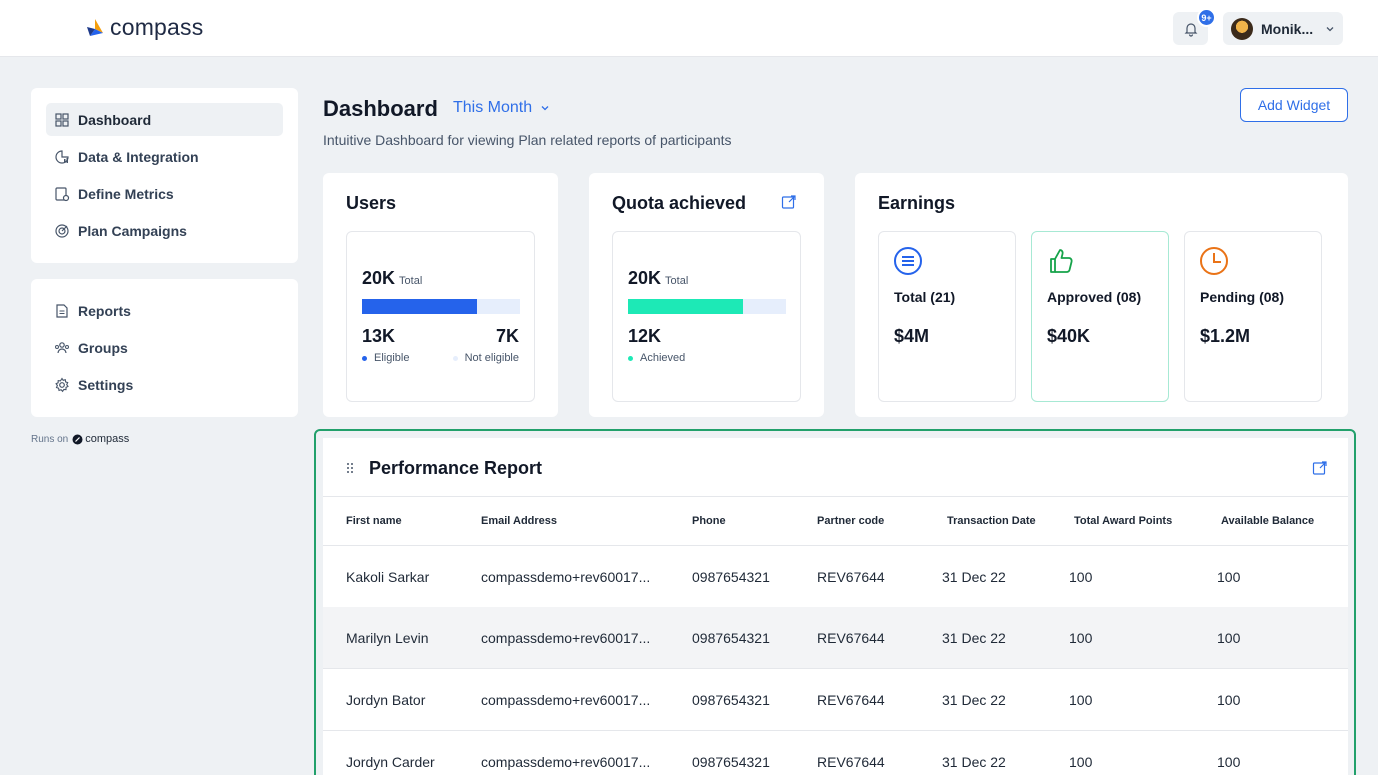  Describe the element at coordinates (519, 521) in the screenshot. I see `column-header: Email Address` at that location.